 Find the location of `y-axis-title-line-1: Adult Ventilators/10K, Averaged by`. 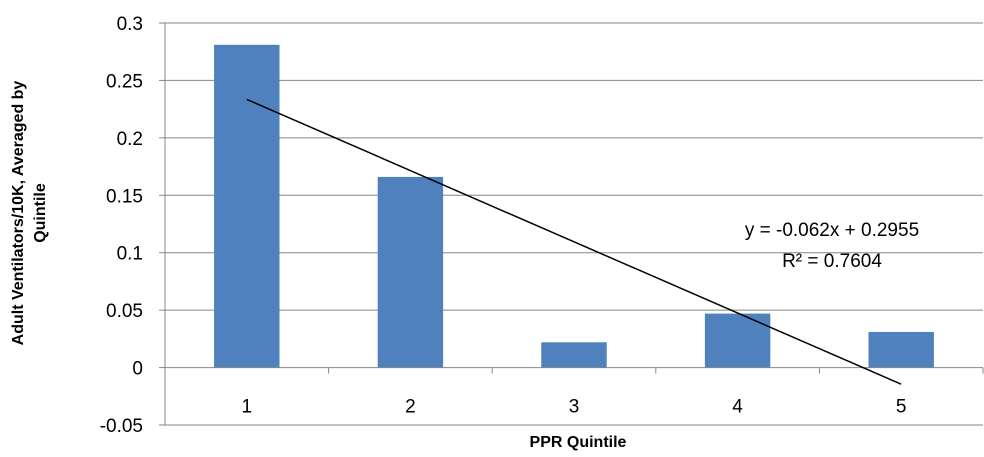

y-axis-title-line-1: Adult Ventilators/10K, Averaged by is located at coordinates (18, 213).